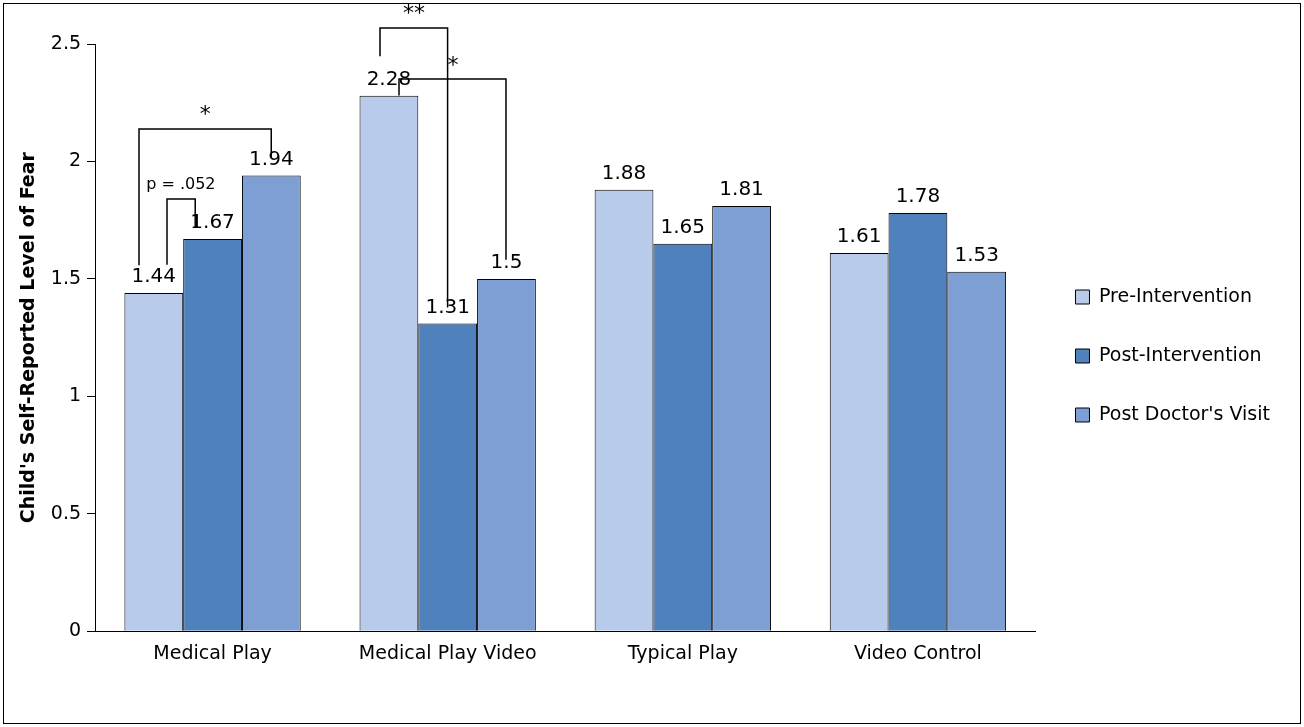 Image resolution: width=1304 pixels, height=727 pixels. I want to click on legend-label: Post Doctor's Visit, so click(1184, 412).